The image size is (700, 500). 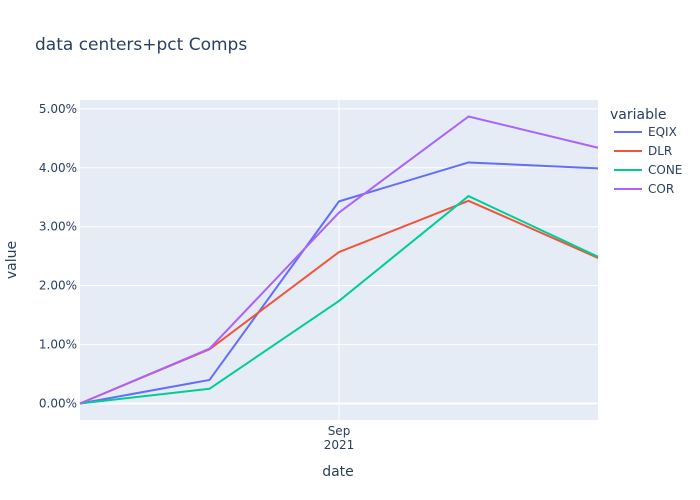 I want to click on legend-item-eqix: EQIX, so click(x=662, y=132).